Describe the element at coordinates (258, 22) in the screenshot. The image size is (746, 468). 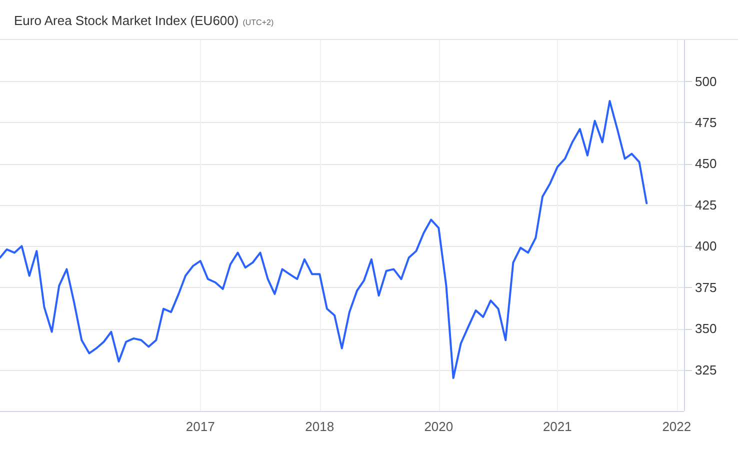
I see `chart-subtitle: (UTC+2)` at that location.